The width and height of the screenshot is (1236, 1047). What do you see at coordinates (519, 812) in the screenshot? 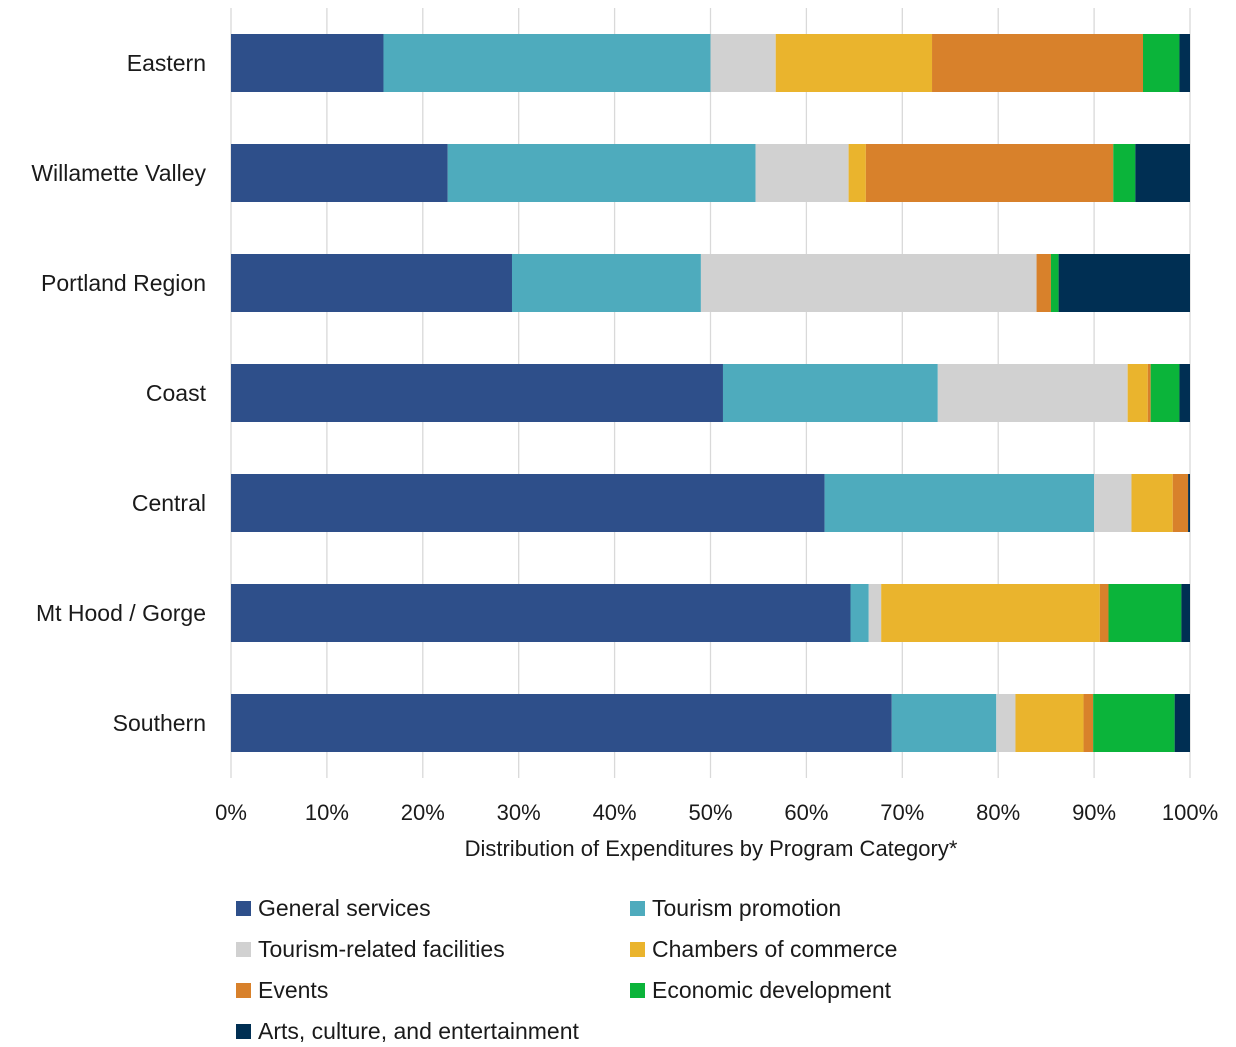
I see `x-tick-label: 30%` at bounding box center [519, 812].